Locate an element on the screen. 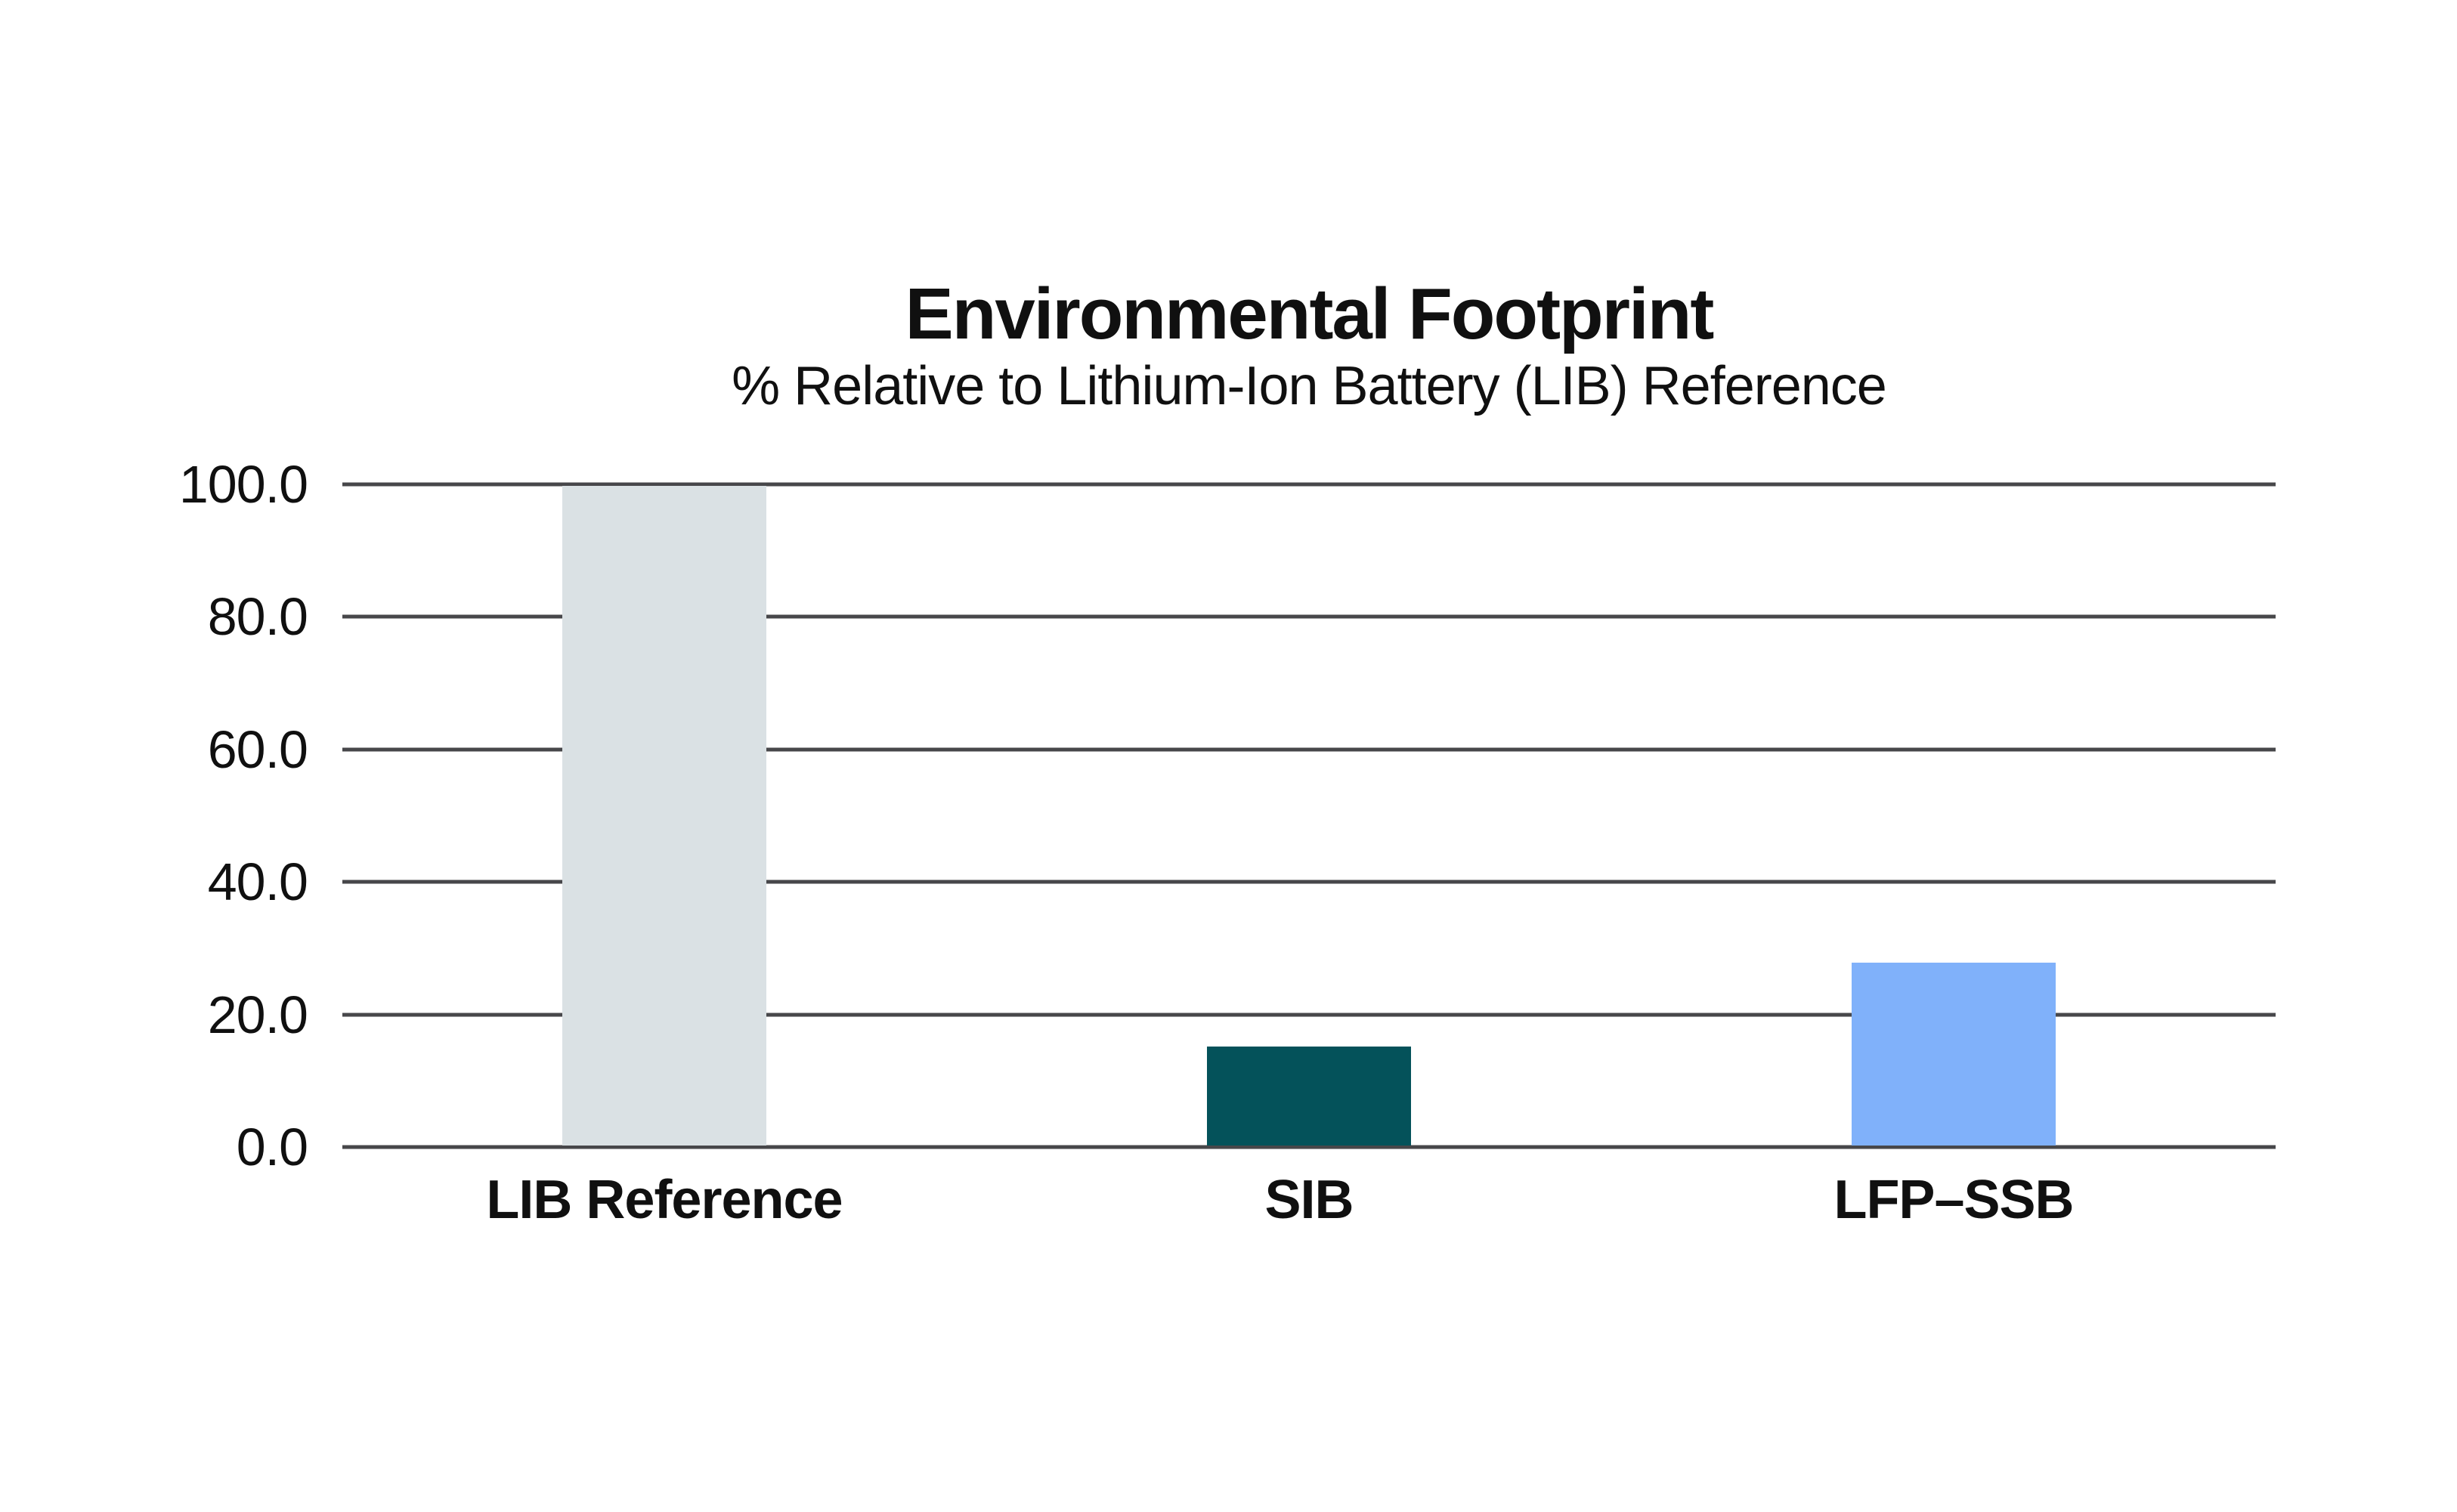 Image resolution: width=2457 pixels, height=1512 pixels. y-tick-label-60: 60.0 is located at coordinates (257, 749).